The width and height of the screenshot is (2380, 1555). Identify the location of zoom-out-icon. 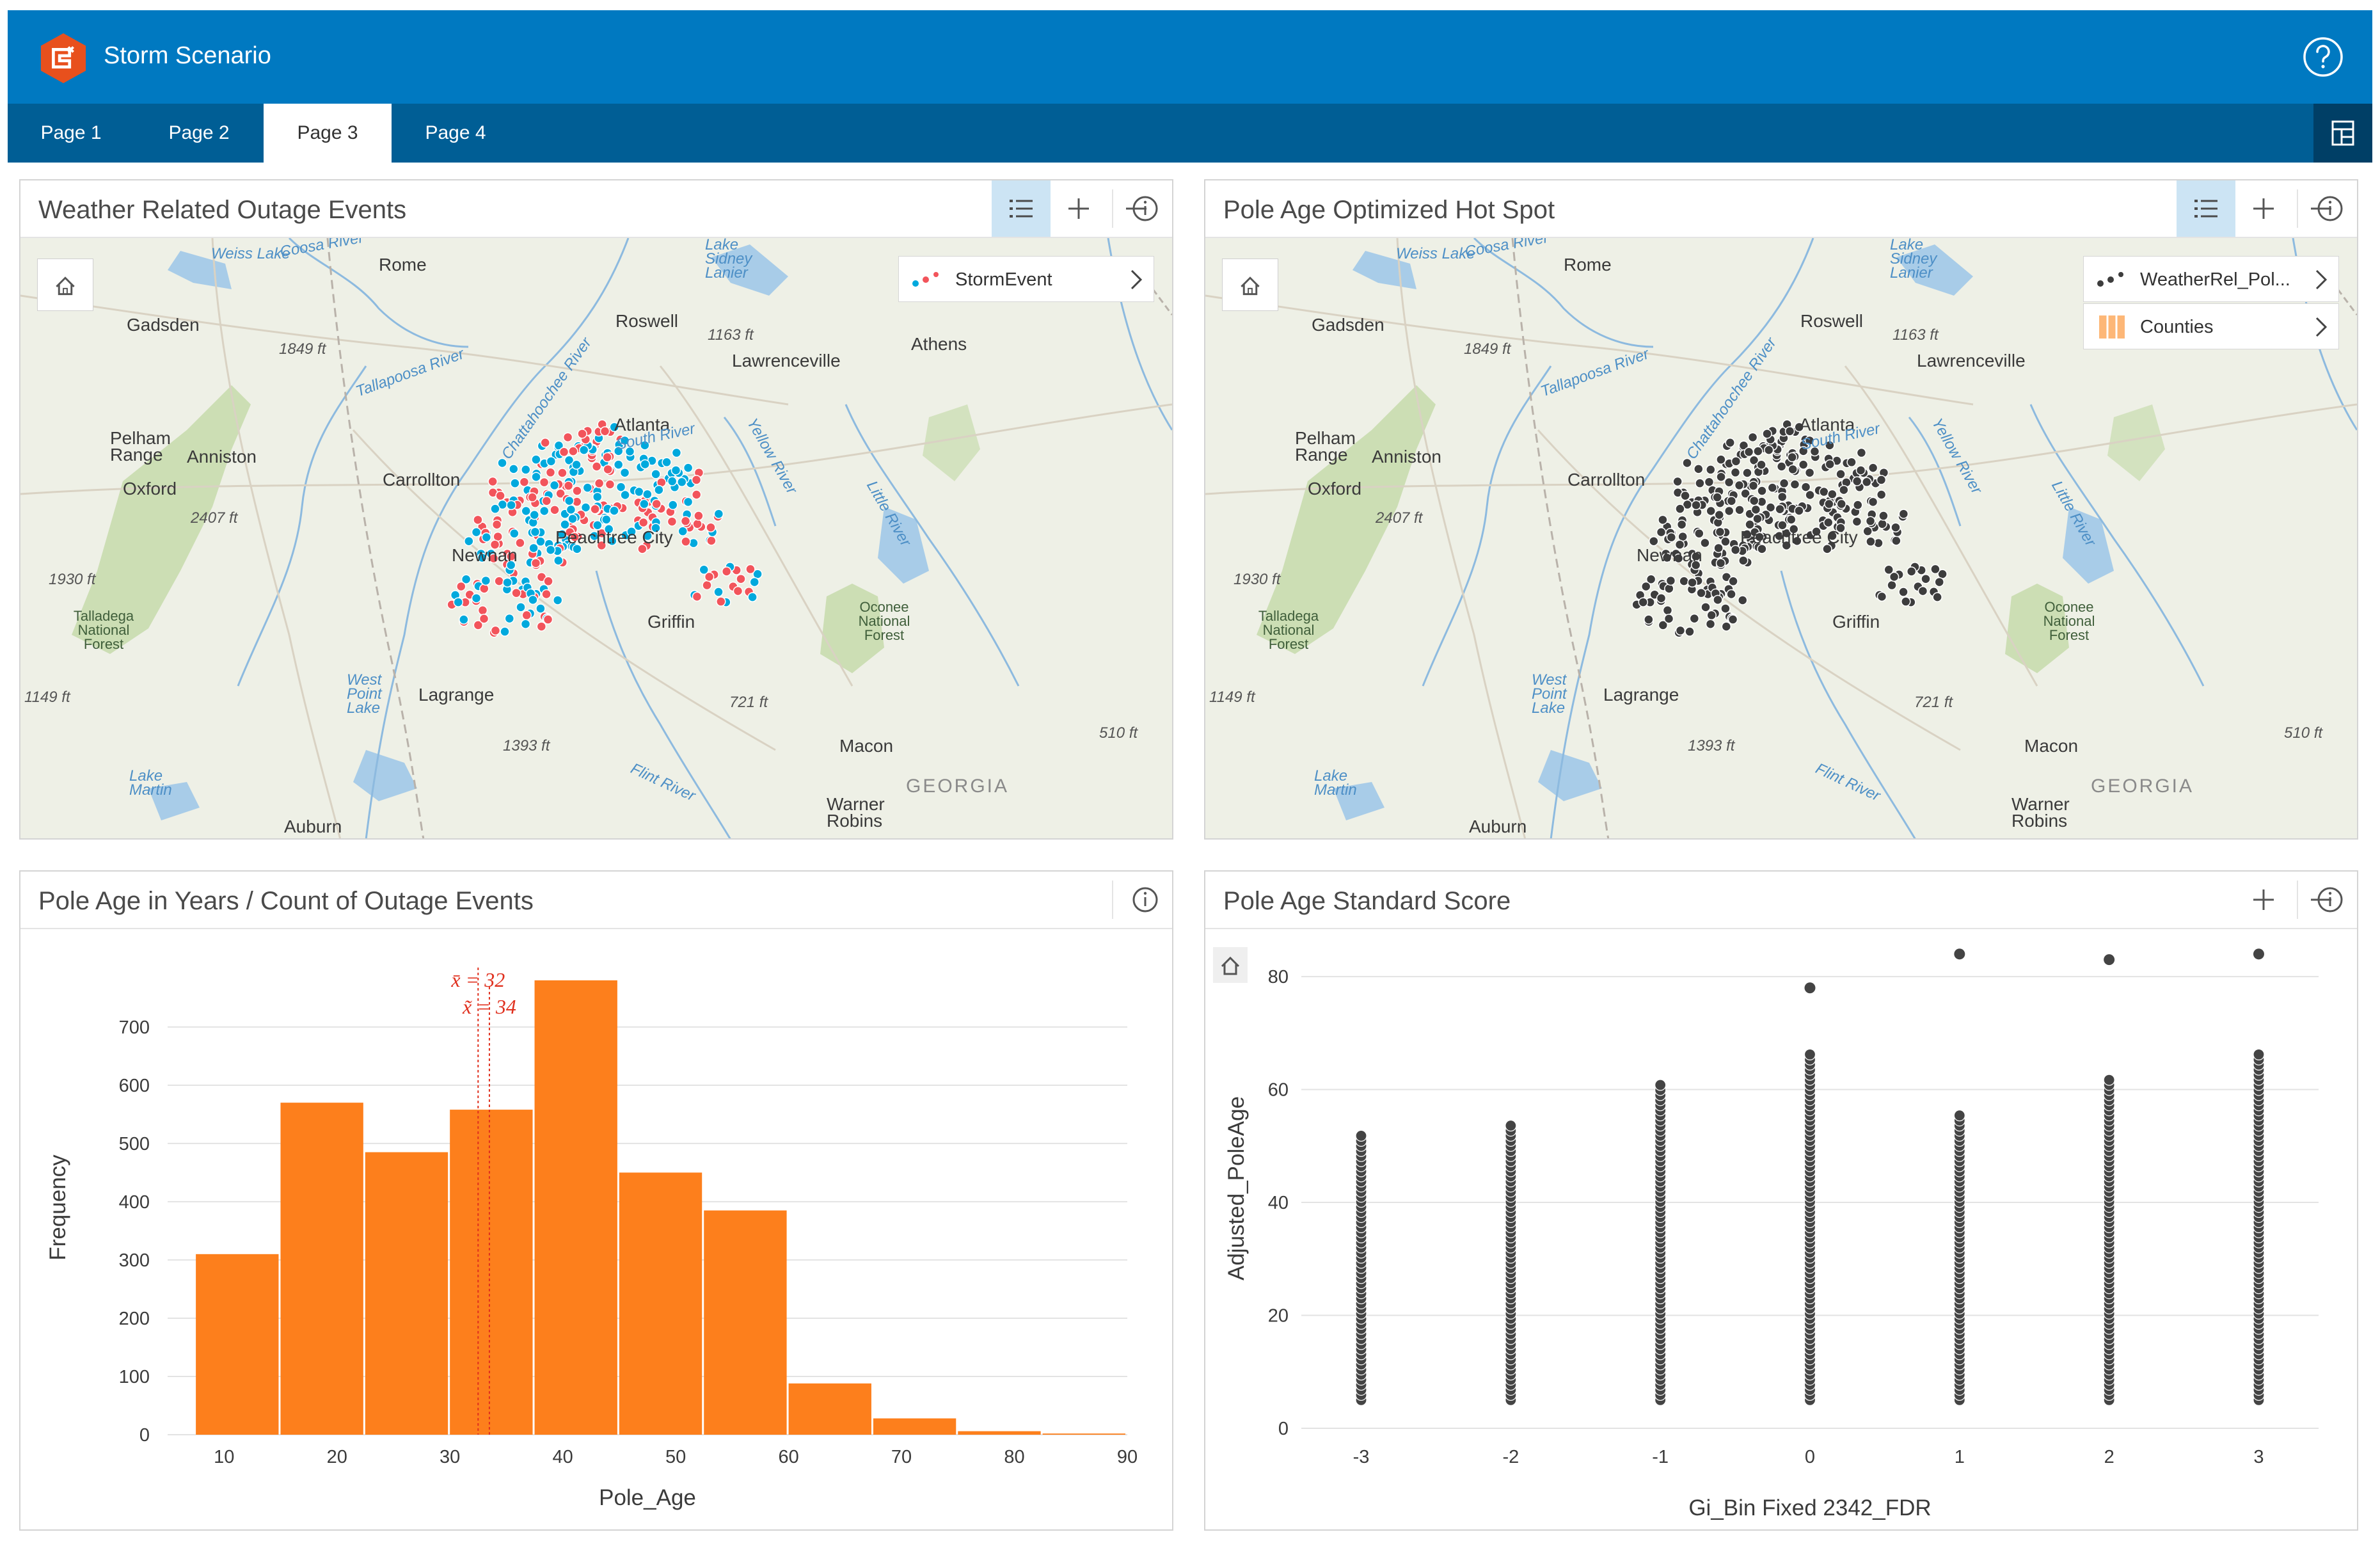
(1136, 208).